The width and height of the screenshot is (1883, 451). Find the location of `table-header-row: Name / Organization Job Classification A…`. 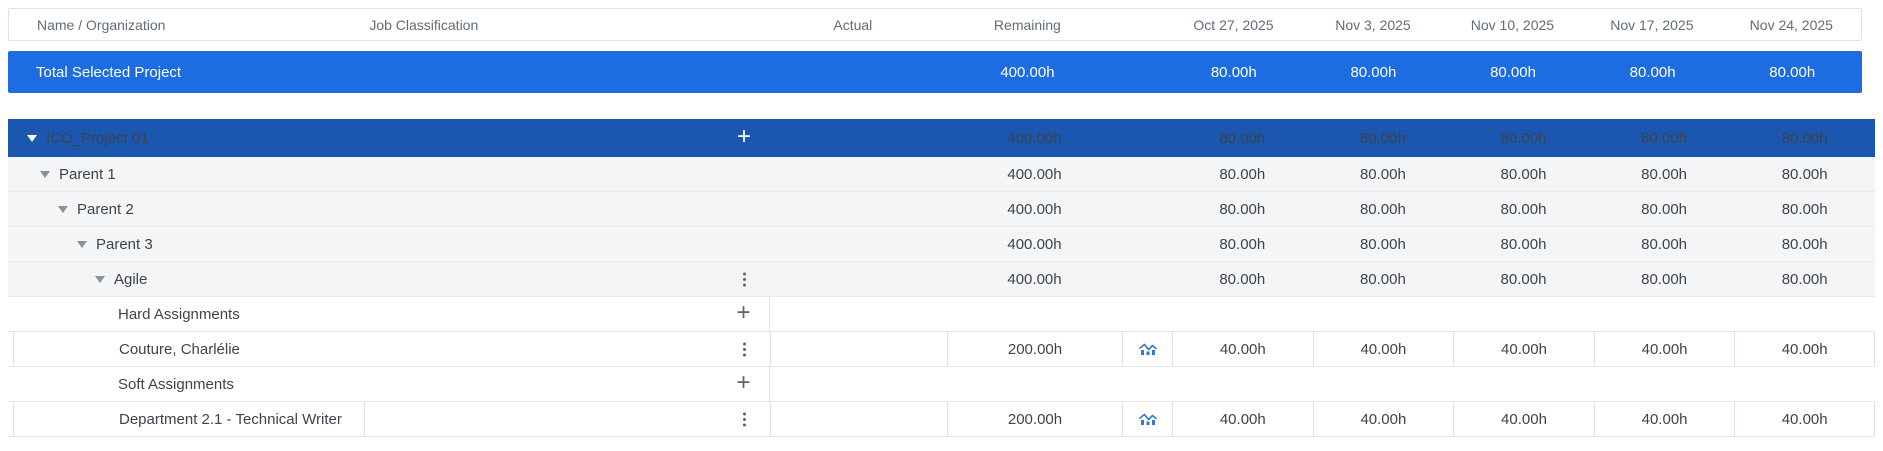

table-header-row: Name / Organization Job Classification A… is located at coordinates (935, 24).